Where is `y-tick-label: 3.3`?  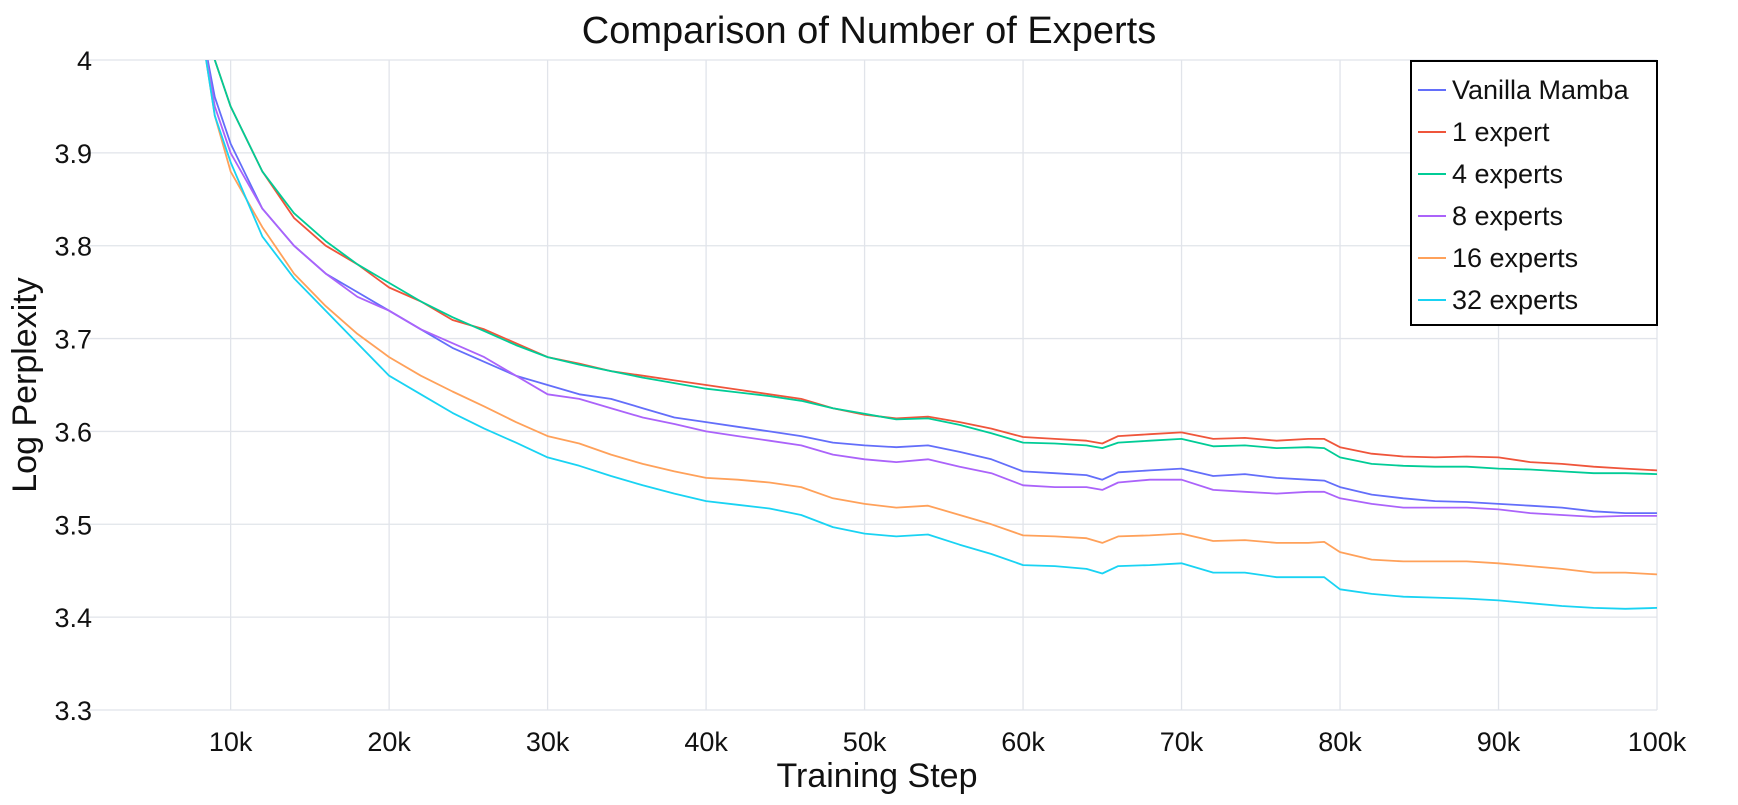 y-tick-label: 3.3 is located at coordinates (73, 711).